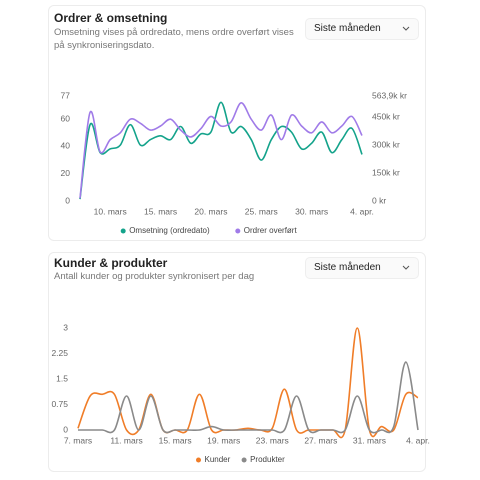 This screenshot has width=480, height=480. What do you see at coordinates (272, 440) in the screenshot?
I see `x-tick-label: 23. mars` at bounding box center [272, 440].